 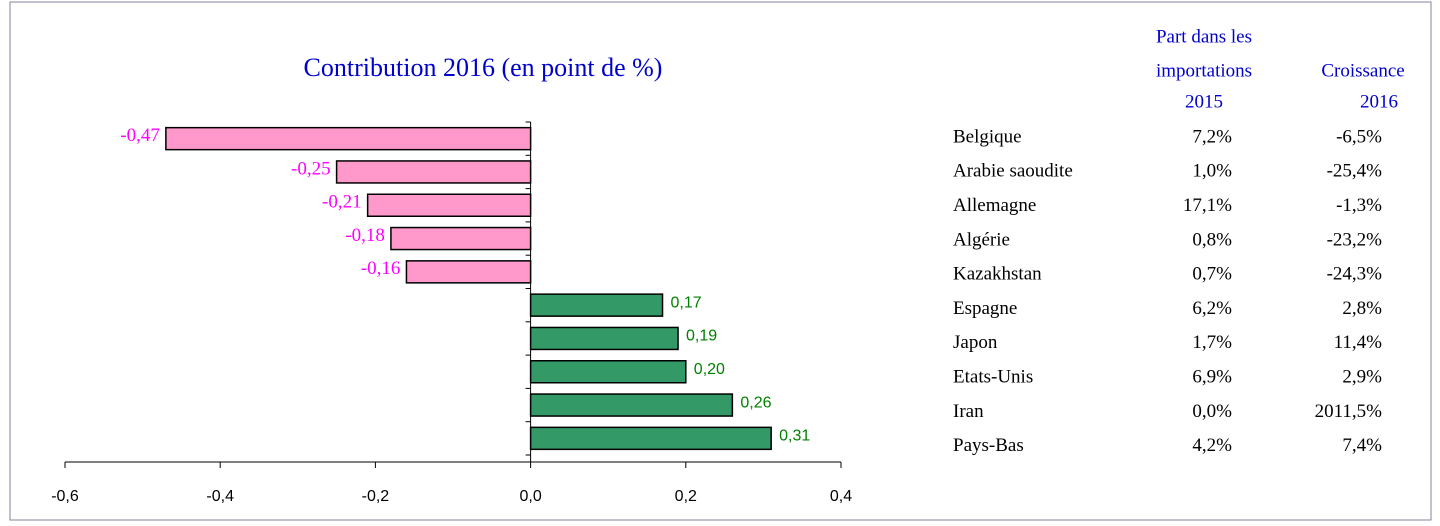 I want to click on table-cell: Etats-Unis, so click(x=993, y=376).